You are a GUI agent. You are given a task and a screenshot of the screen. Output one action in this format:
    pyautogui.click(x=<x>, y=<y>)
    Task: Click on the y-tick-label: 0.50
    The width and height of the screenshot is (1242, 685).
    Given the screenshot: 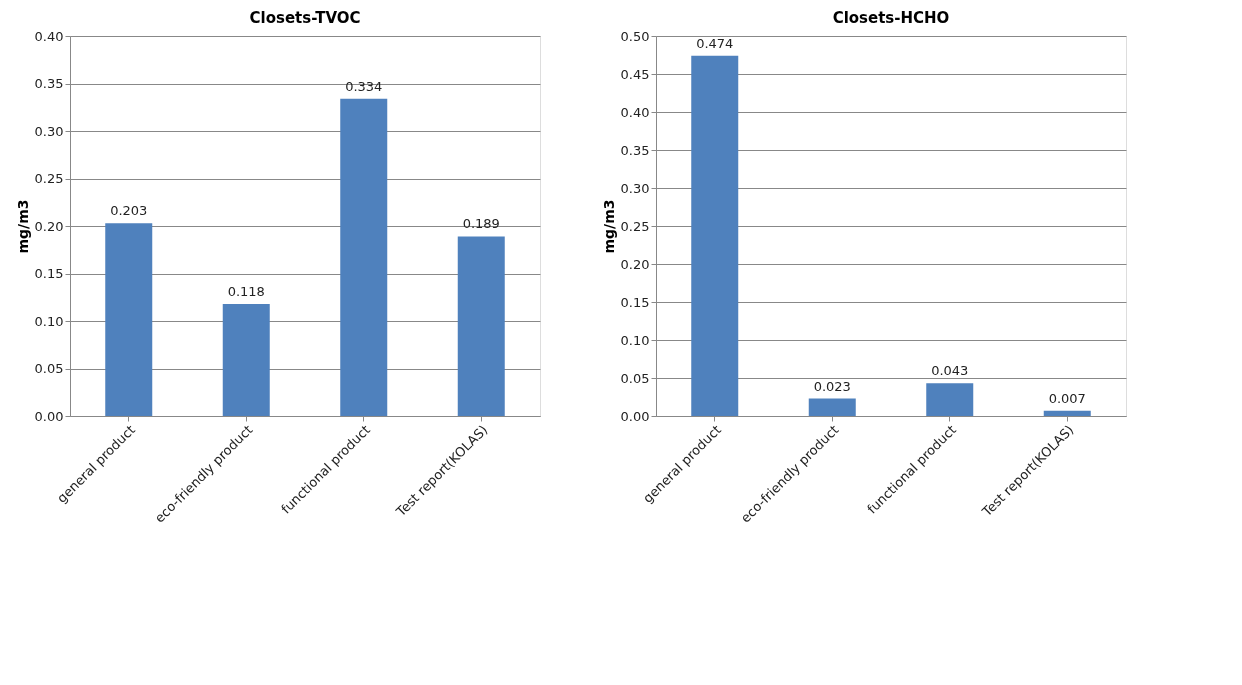 What is the action you would take?
    pyautogui.click(x=635, y=36)
    